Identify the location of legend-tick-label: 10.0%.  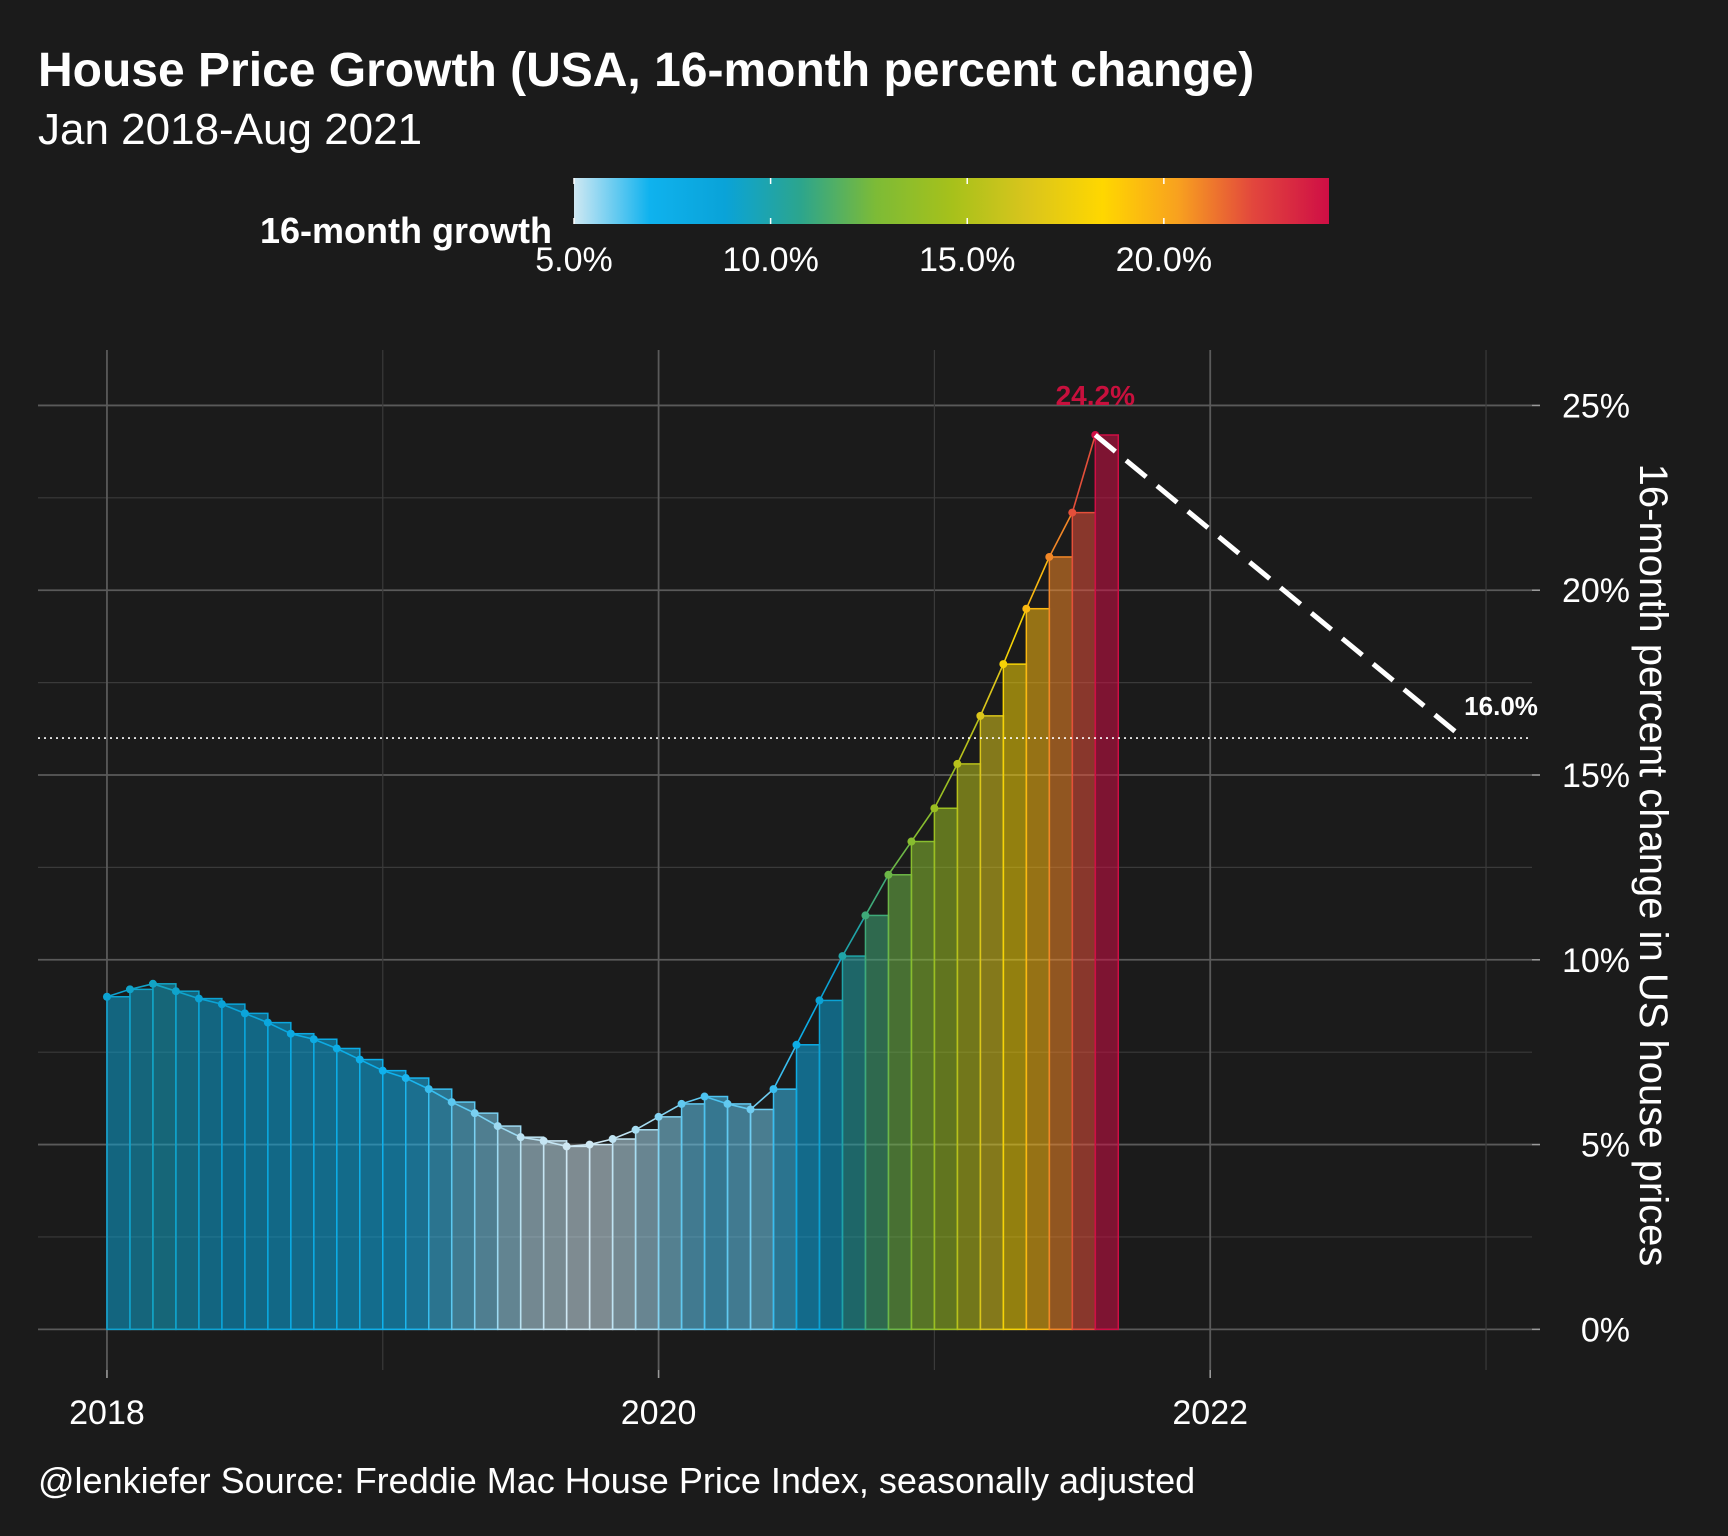
(770, 260).